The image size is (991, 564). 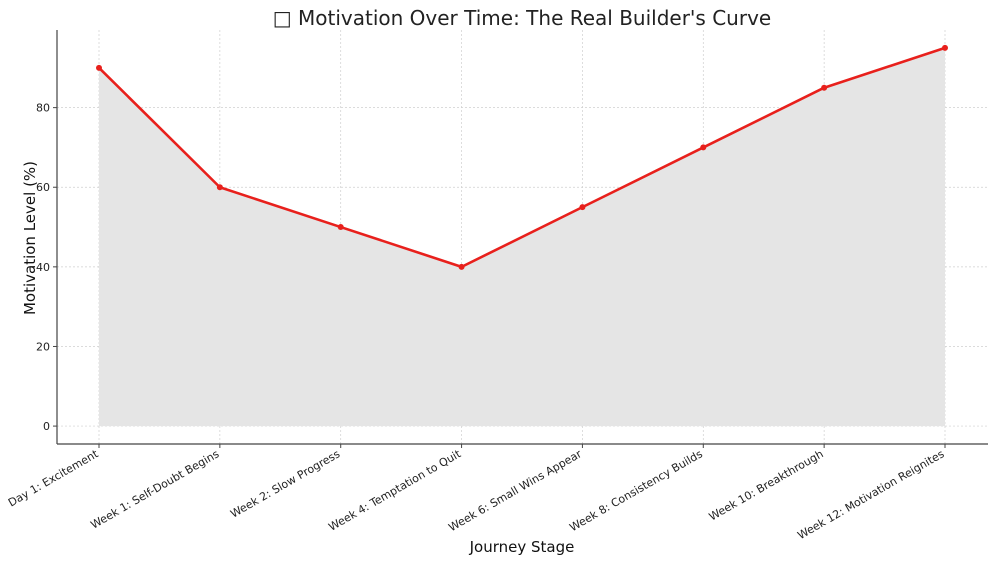 What do you see at coordinates (285, 483) in the screenshot?
I see `x-tick-label: Week 2: Slow Progress` at bounding box center [285, 483].